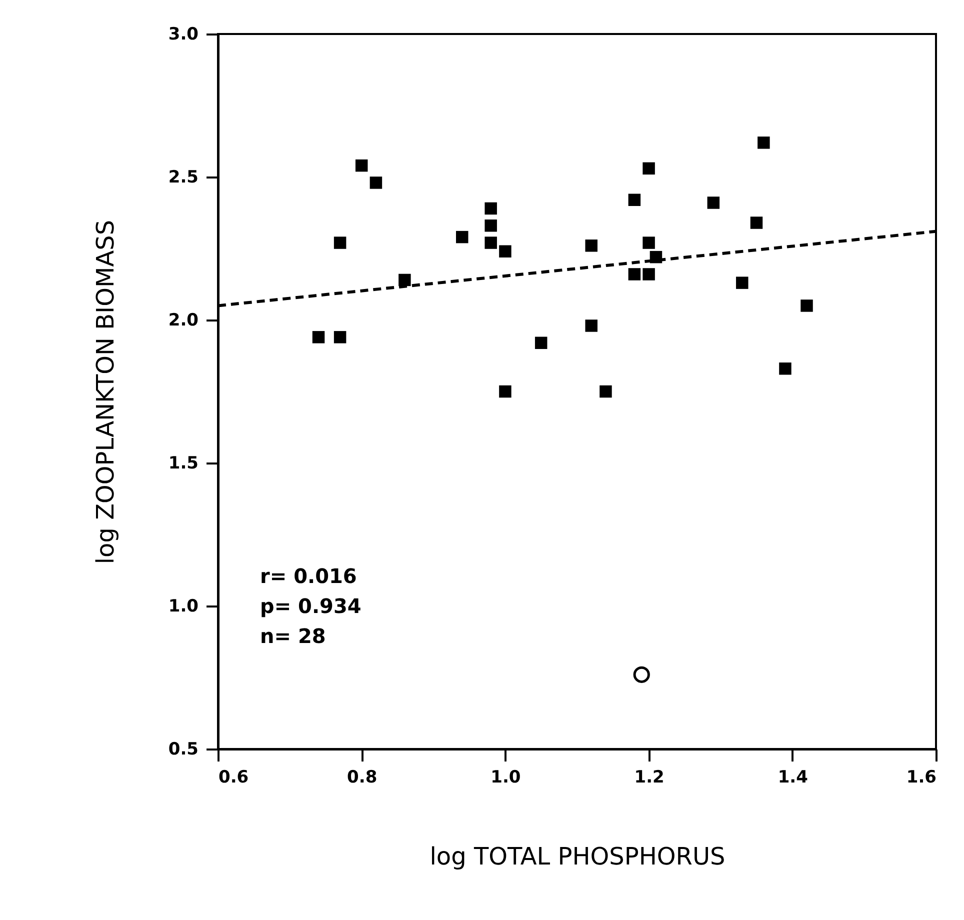 The image size is (964, 920). Describe the element at coordinates (105, 392) in the screenshot. I see `y-axis-title: log ZOOPLANKTON BIOMASS` at that location.